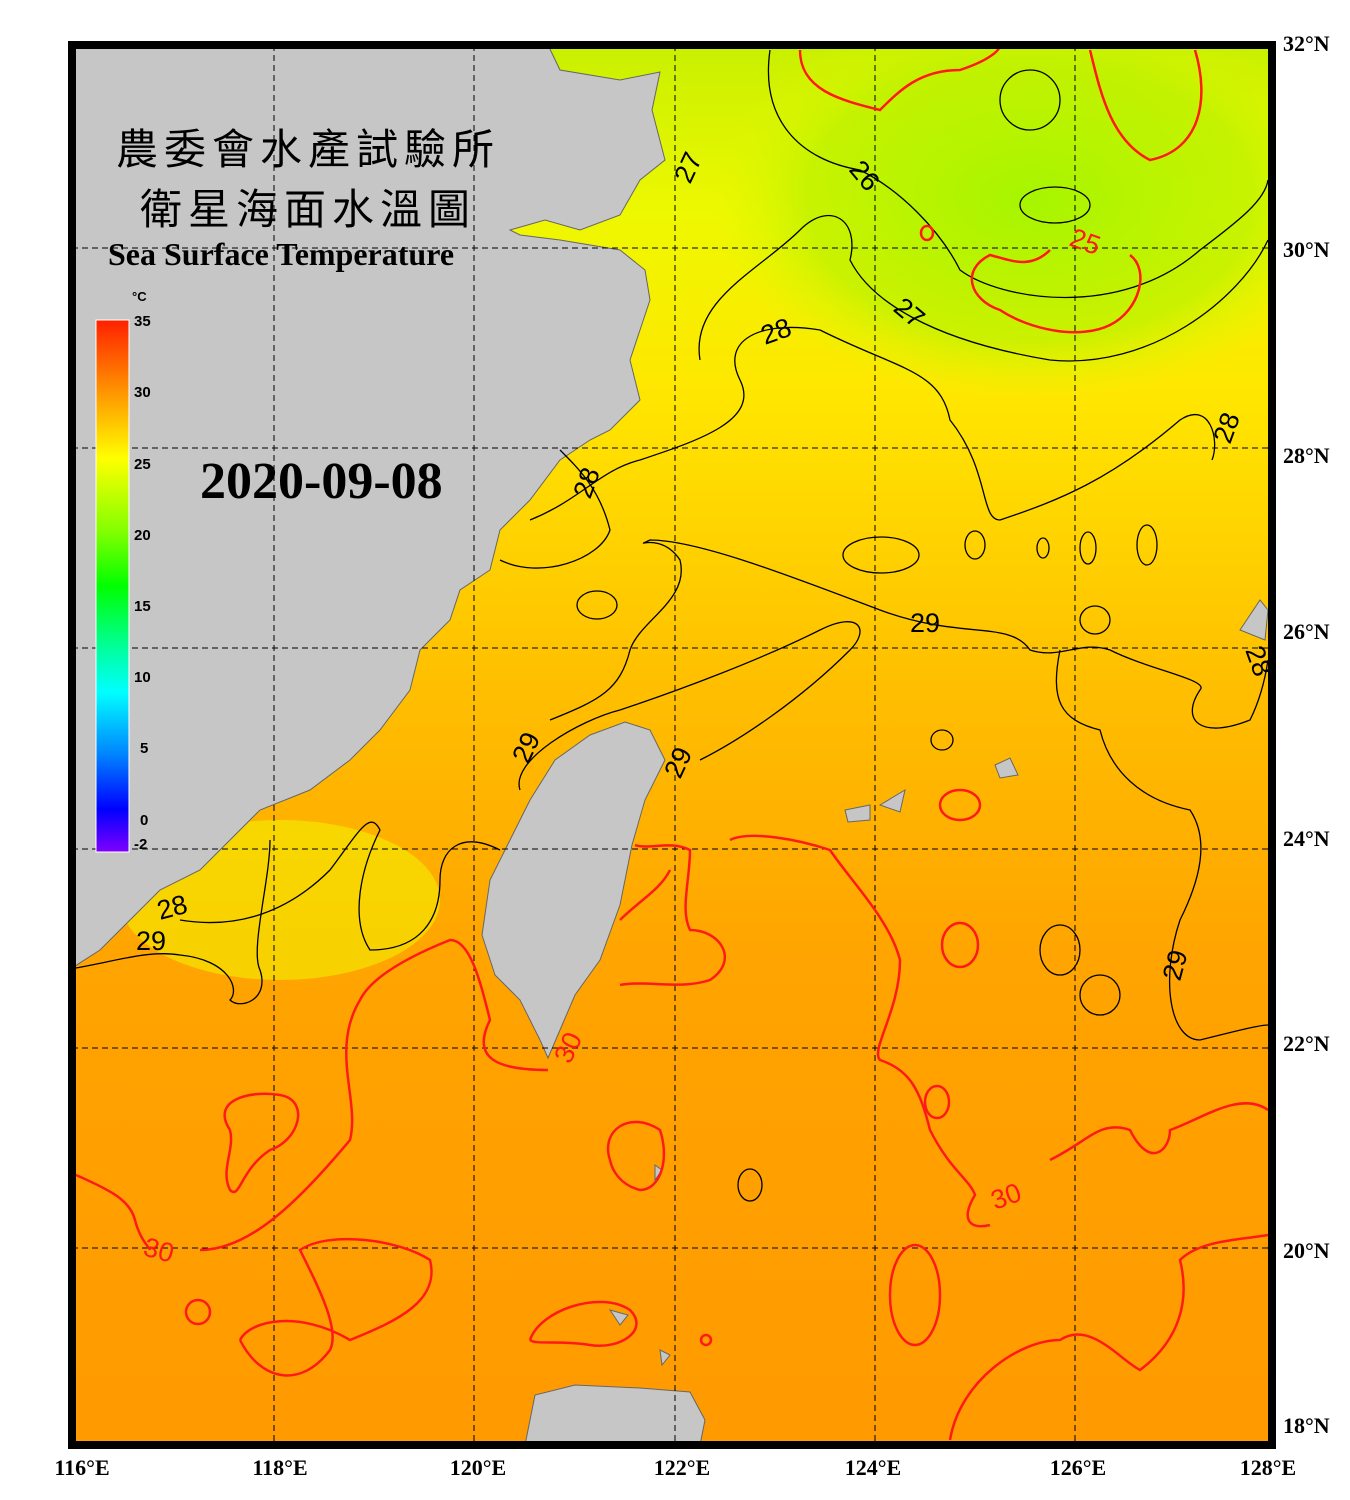 The width and height of the screenshot is (1350, 1500). Describe the element at coordinates (144, 820) in the screenshot. I see `colorbar-tick: 0` at that location.